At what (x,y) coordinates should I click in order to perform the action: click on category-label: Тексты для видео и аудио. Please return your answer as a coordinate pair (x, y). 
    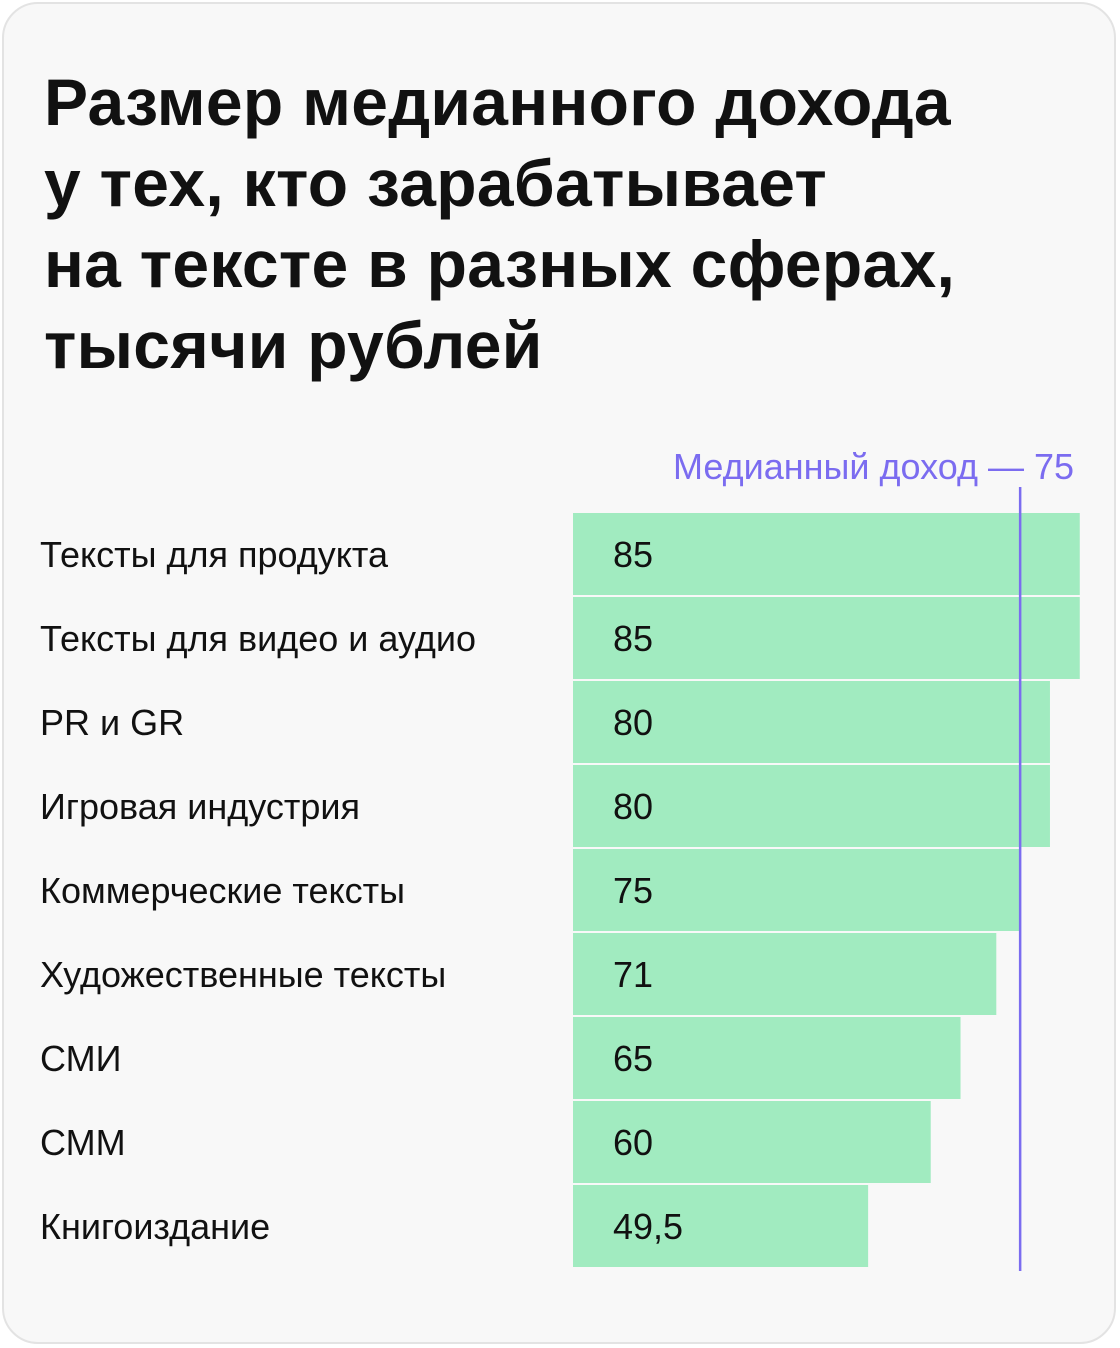
    Looking at the image, I should click on (258, 638).